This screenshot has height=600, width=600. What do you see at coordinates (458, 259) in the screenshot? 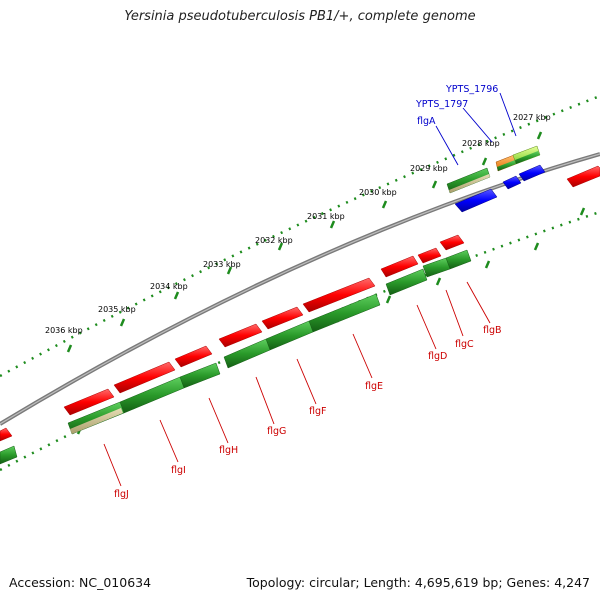
I see `gene-flgB-bar` at bounding box center [458, 259].